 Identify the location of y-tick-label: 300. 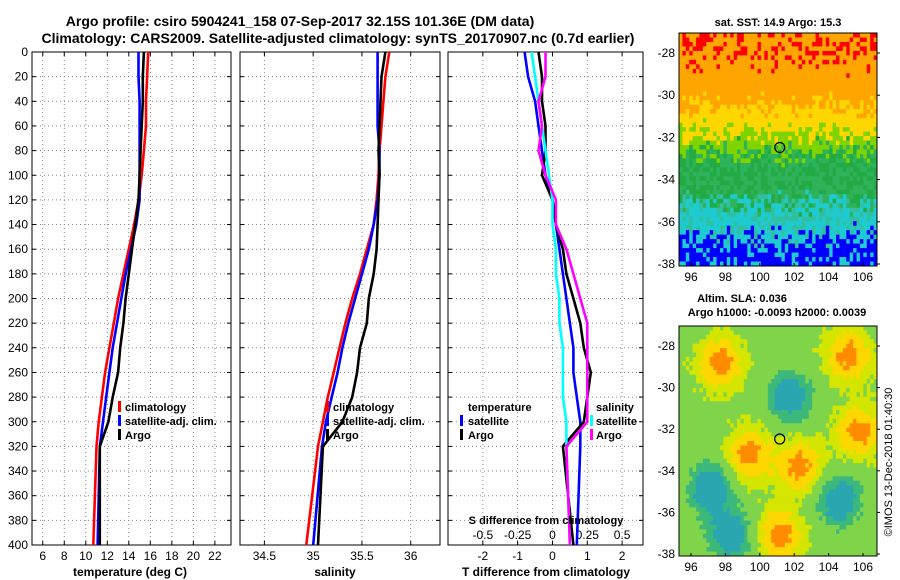
(18, 422).